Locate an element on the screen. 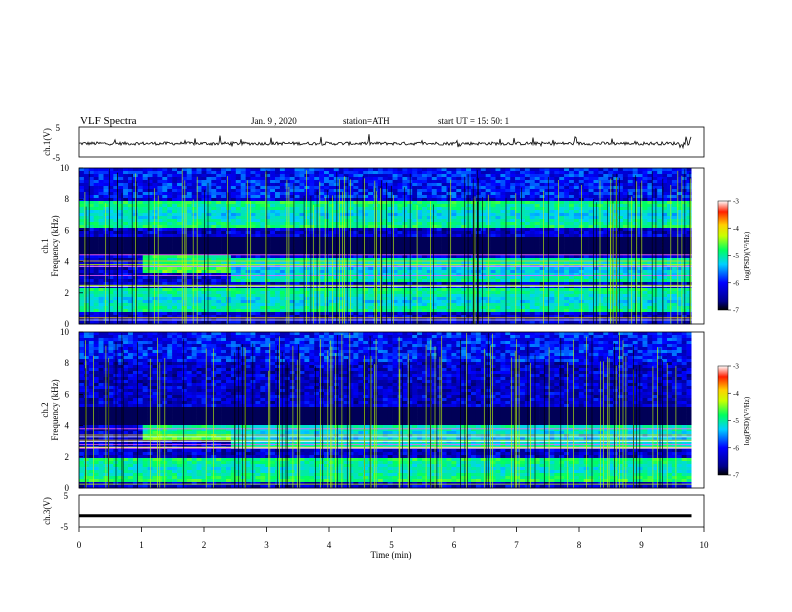  ch2-colorbar is located at coordinates (723, 420).